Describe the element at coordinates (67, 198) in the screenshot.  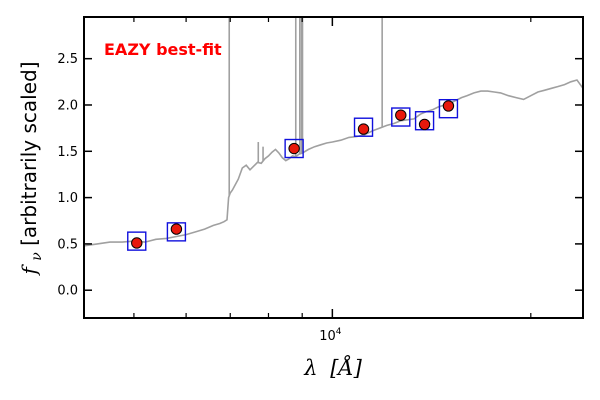
I see `y-tick-label: 1.0` at that location.